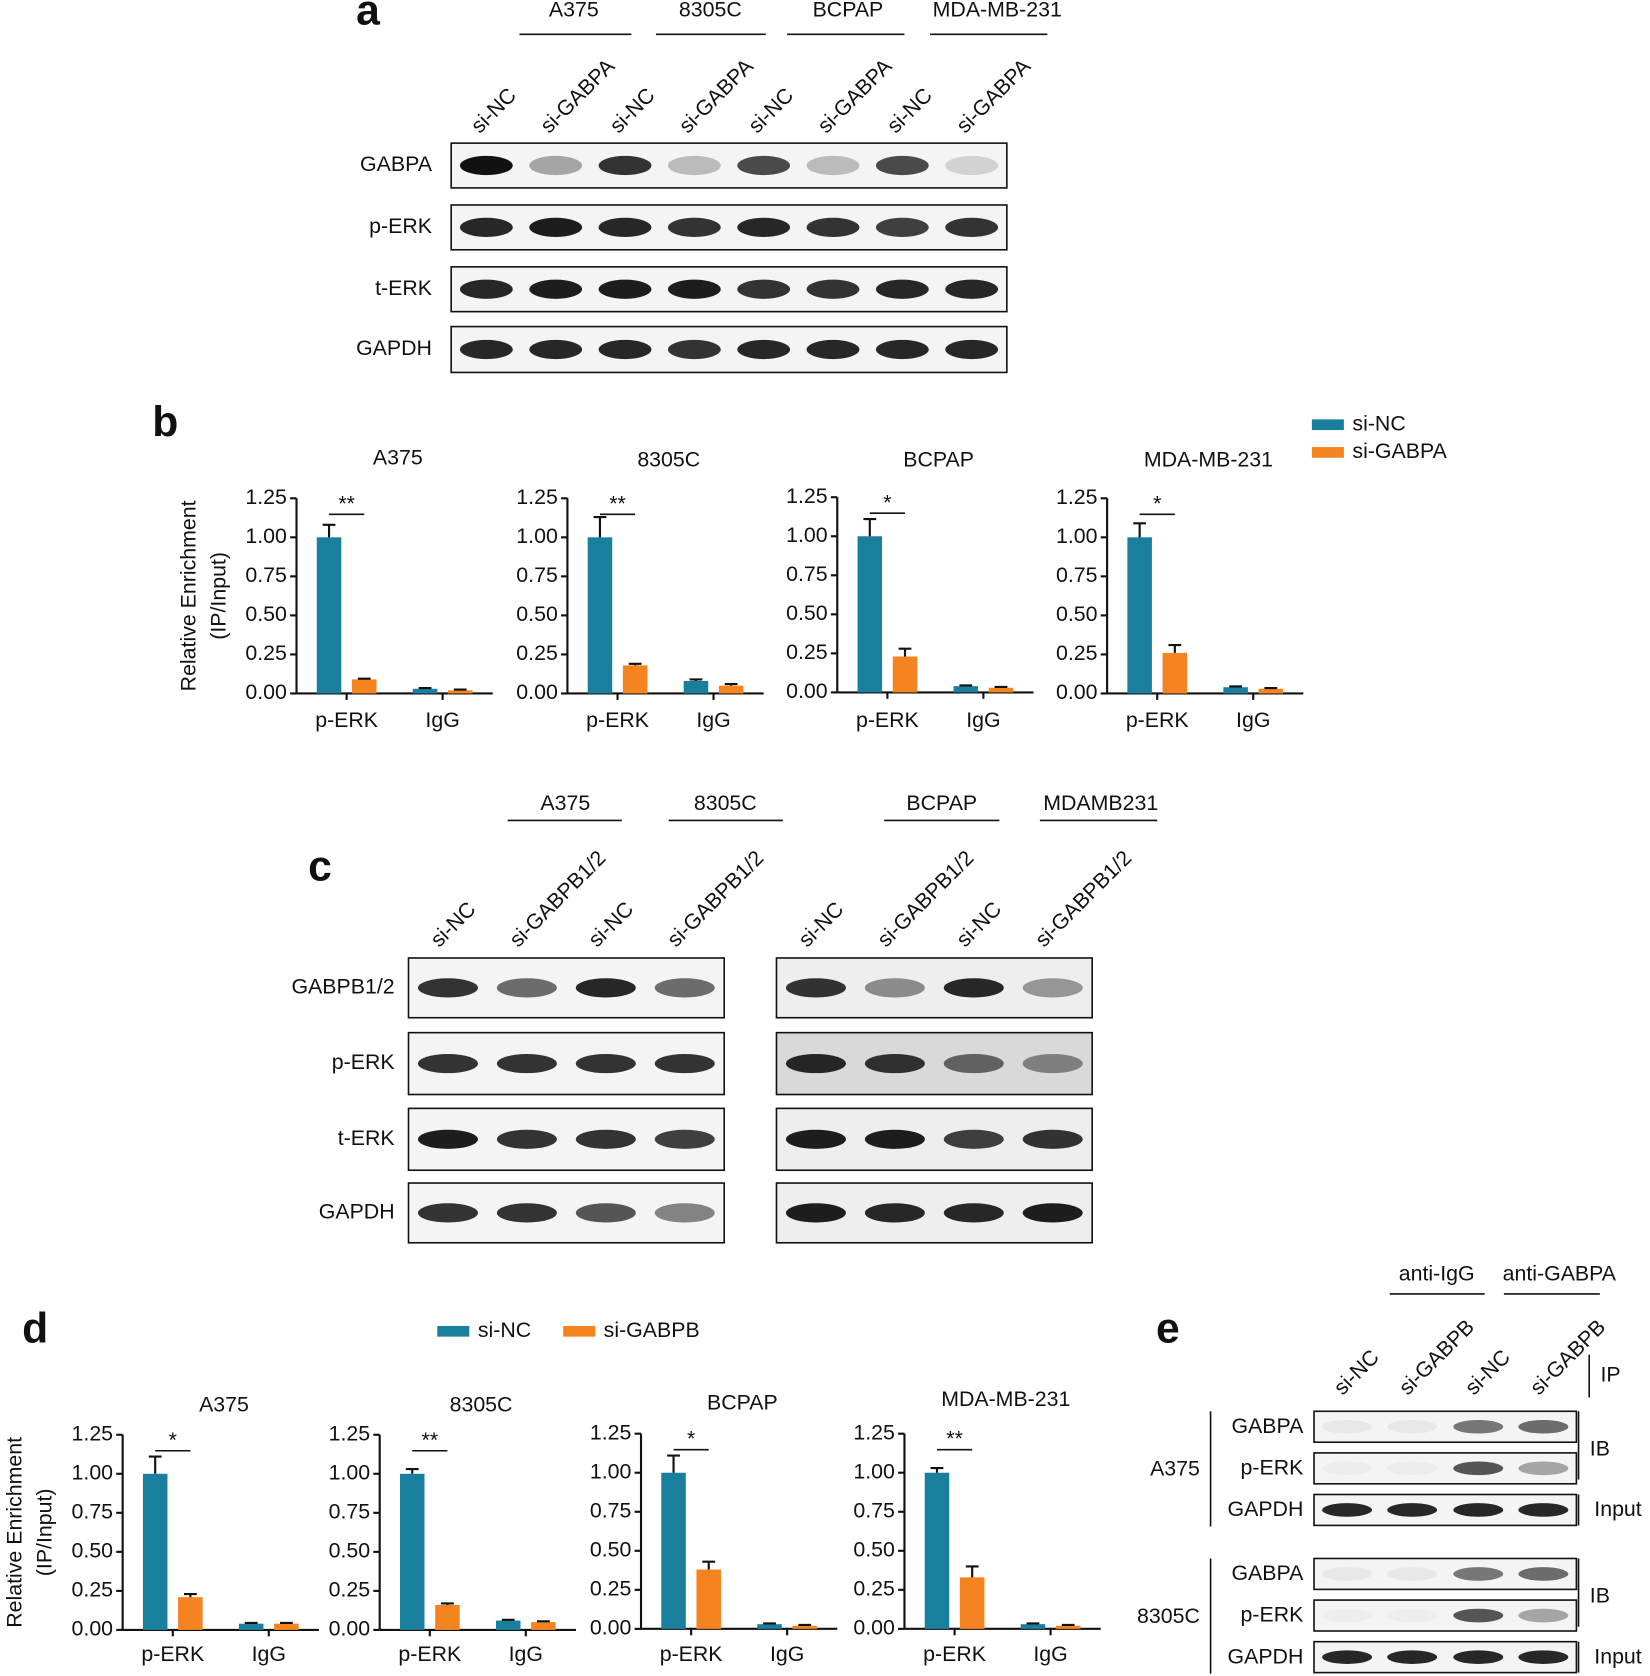  What do you see at coordinates (1600, 1448) in the screenshot?
I see `ib-label: IB` at bounding box center [1600, 1448].